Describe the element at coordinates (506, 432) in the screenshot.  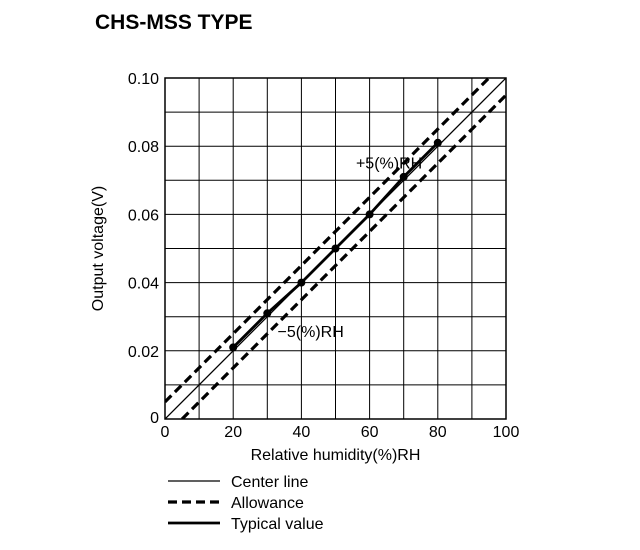
I see `x-tick-label: 100` at that location.